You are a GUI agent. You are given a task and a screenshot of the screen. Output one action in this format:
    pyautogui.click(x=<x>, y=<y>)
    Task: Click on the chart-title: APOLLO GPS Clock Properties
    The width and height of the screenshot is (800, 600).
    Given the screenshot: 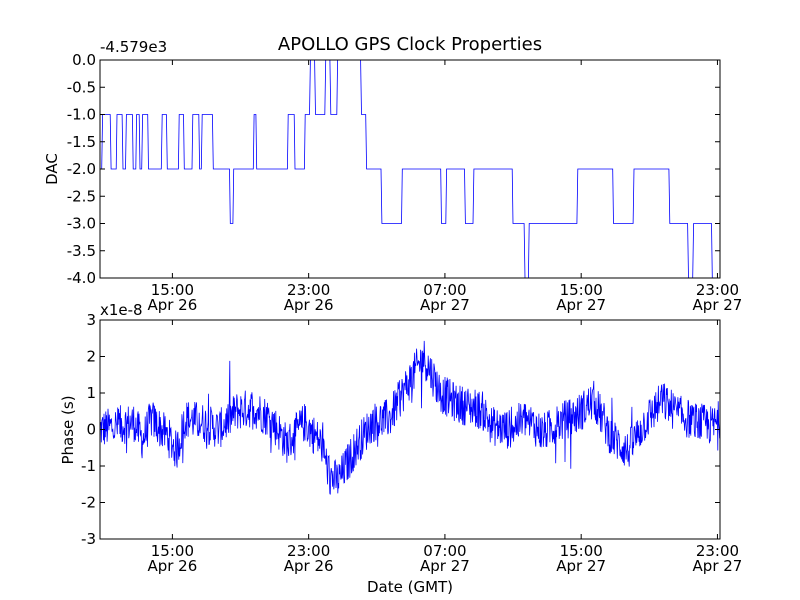 What is the action you would take?
    pyautogui.click(x=410, y=44)
    